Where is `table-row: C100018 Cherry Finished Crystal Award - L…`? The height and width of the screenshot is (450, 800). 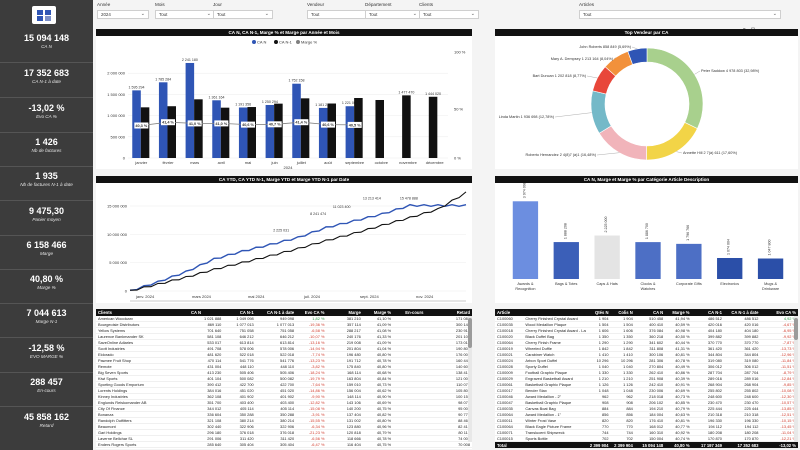
table-row: C100018 Cherry Finished Crystal Award - L… is located at coordinates (646, 331).